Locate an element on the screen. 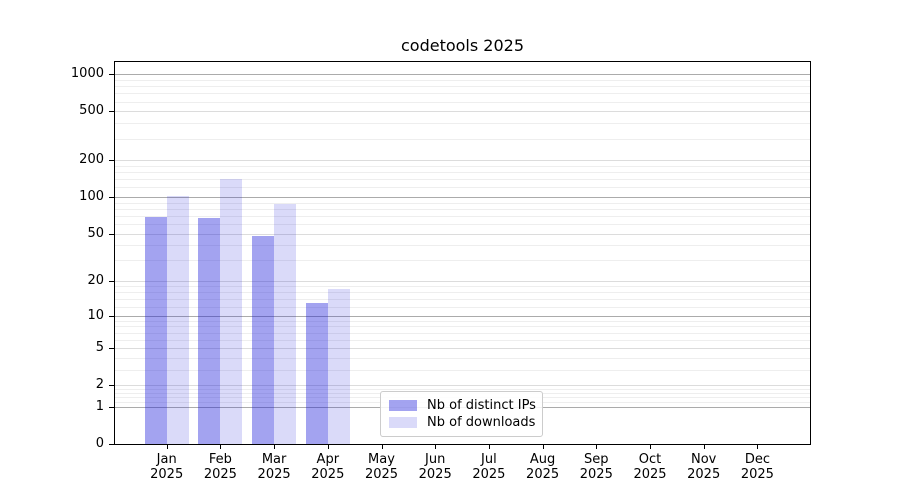  x-tick-label-may: May 2025 is located at coordinates (381, 467).